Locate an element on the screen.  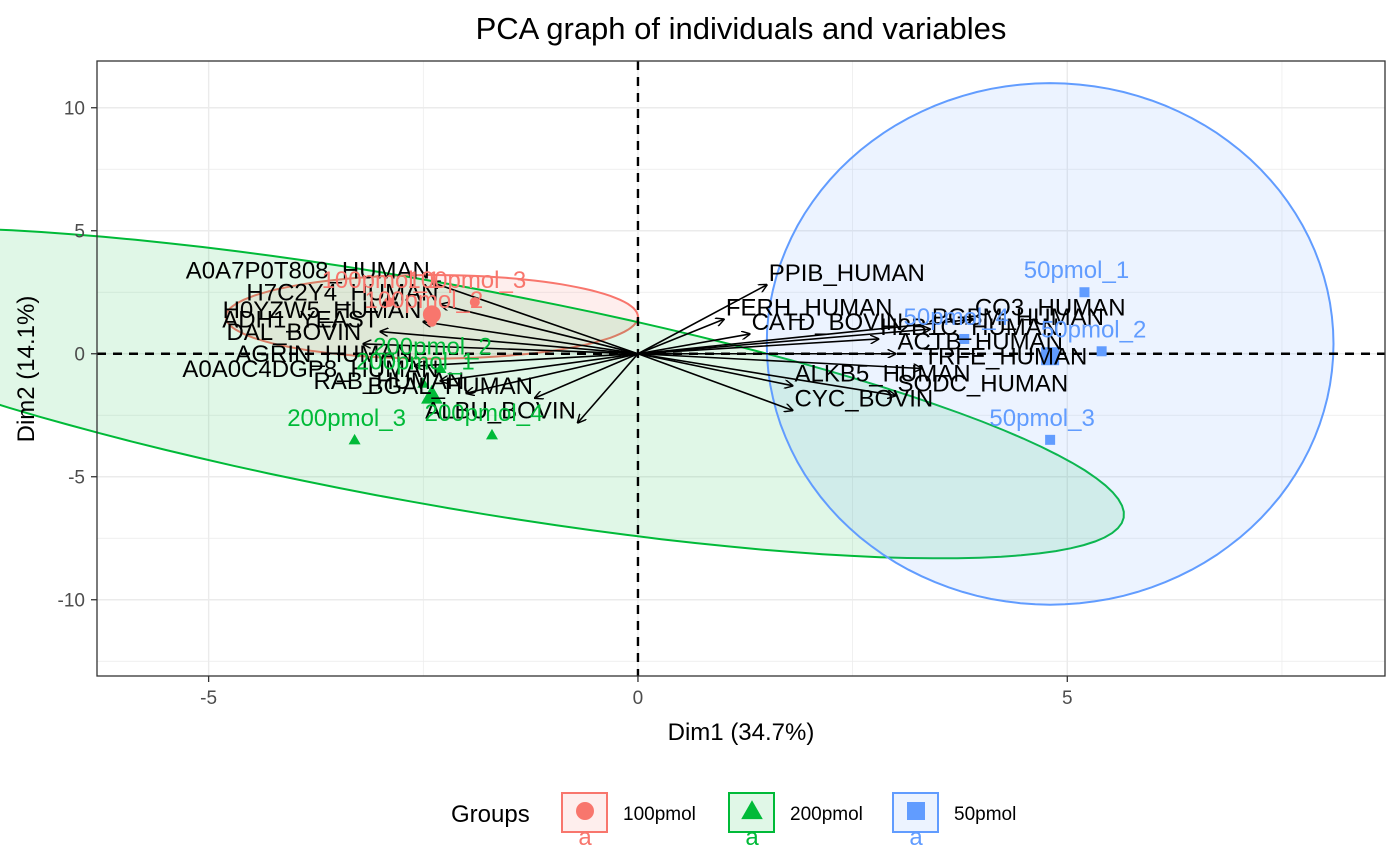
y-tick-label: 5 is located at coordinates (79, 232).